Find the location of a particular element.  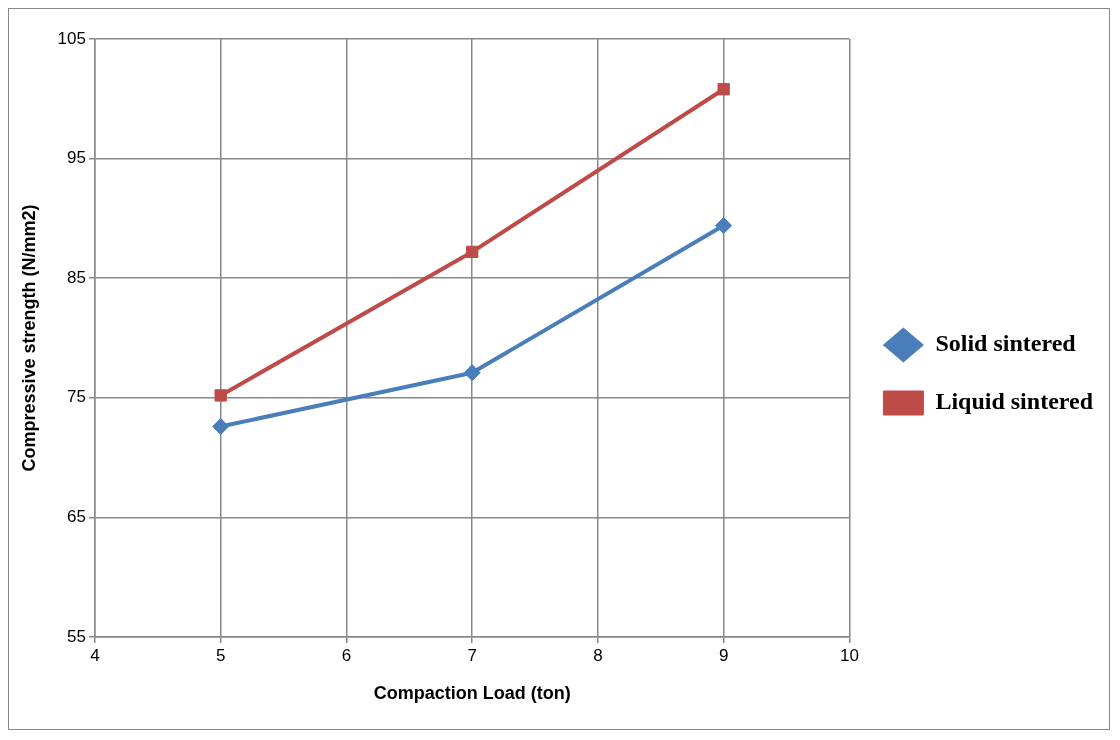

legend-label: Solid sintered is located at coordinates (1006, 343).